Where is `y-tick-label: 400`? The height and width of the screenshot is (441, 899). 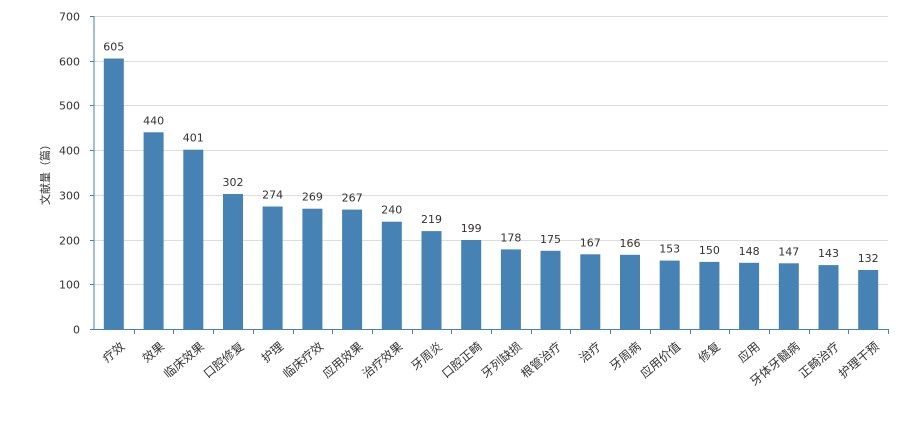 y-tick-label: 400 is located at coordinates (69, 151).